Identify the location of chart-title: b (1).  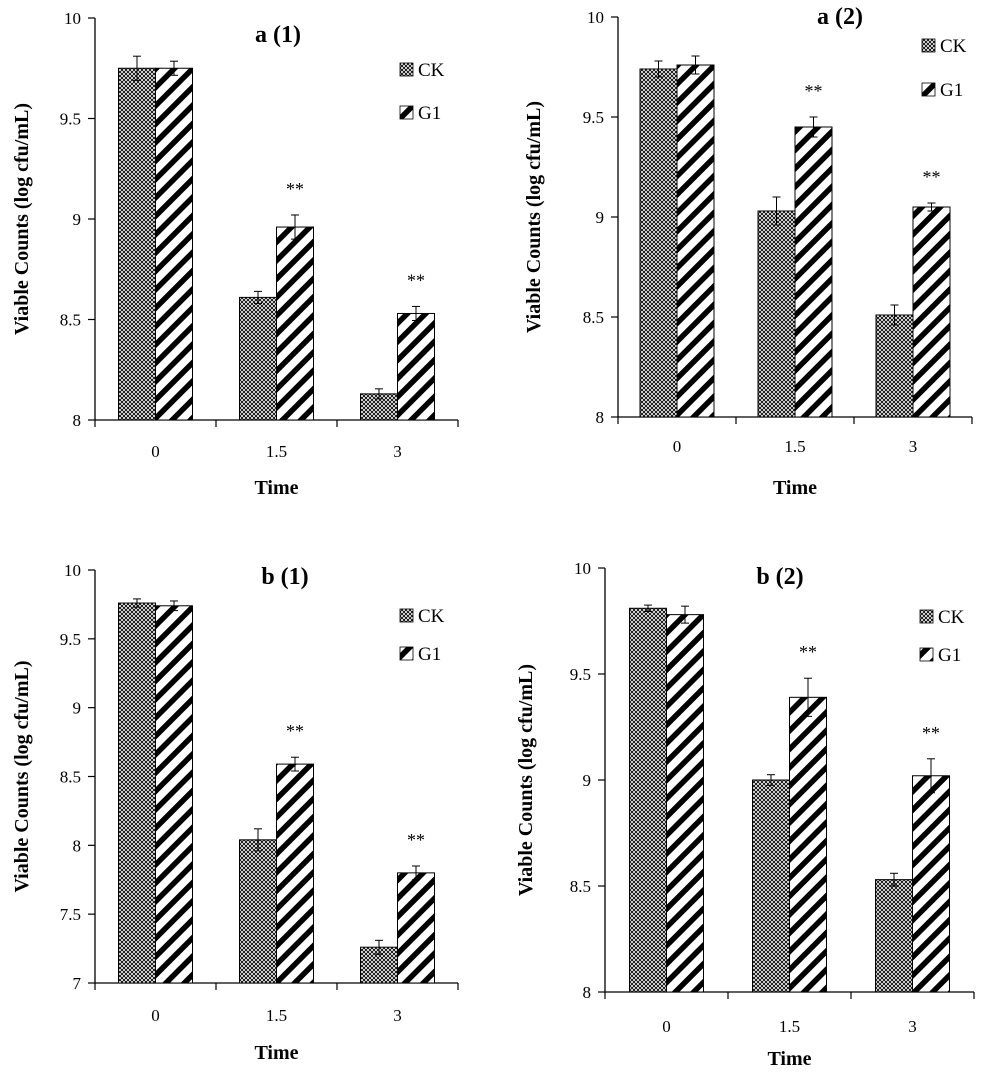
(284, 577).